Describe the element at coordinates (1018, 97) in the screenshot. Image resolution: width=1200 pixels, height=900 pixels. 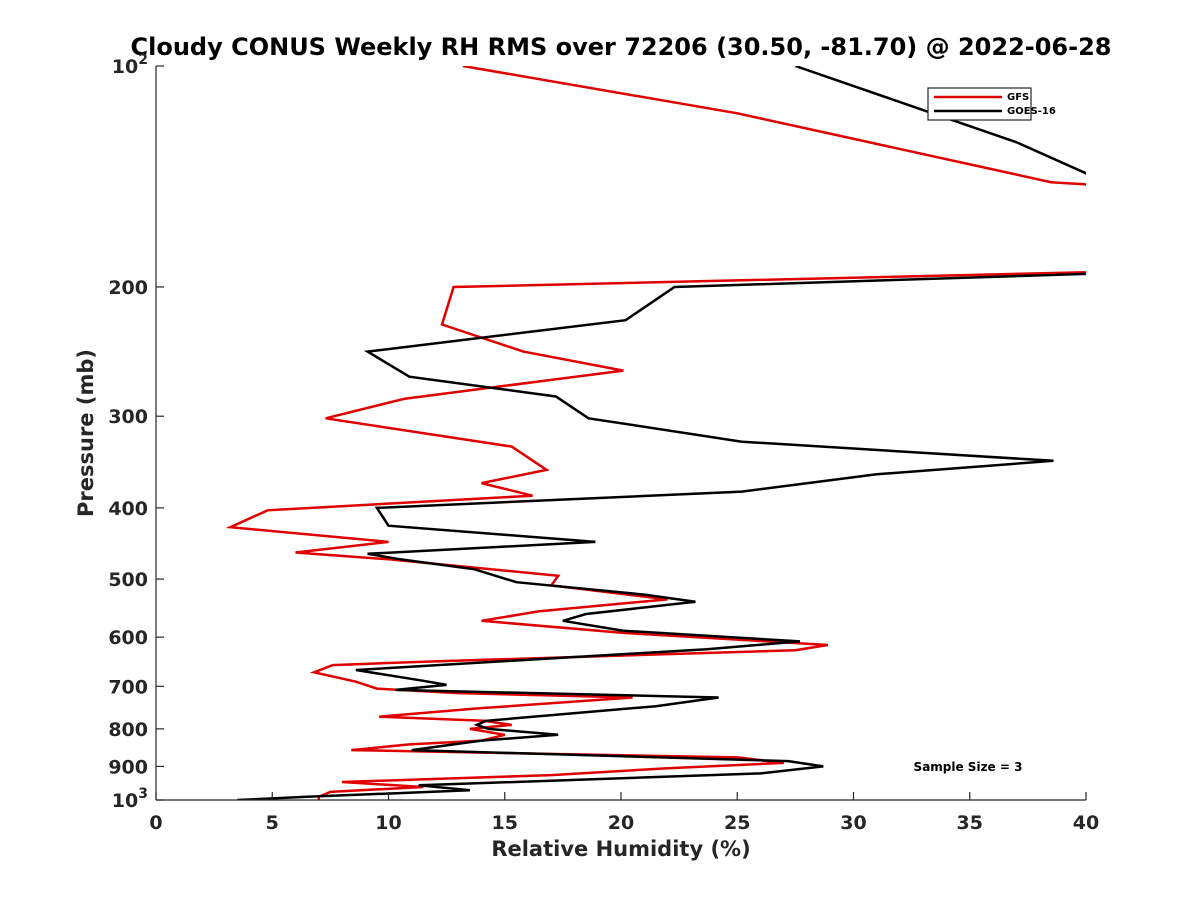
I see `legend-label-gfs: GFS` at that location.